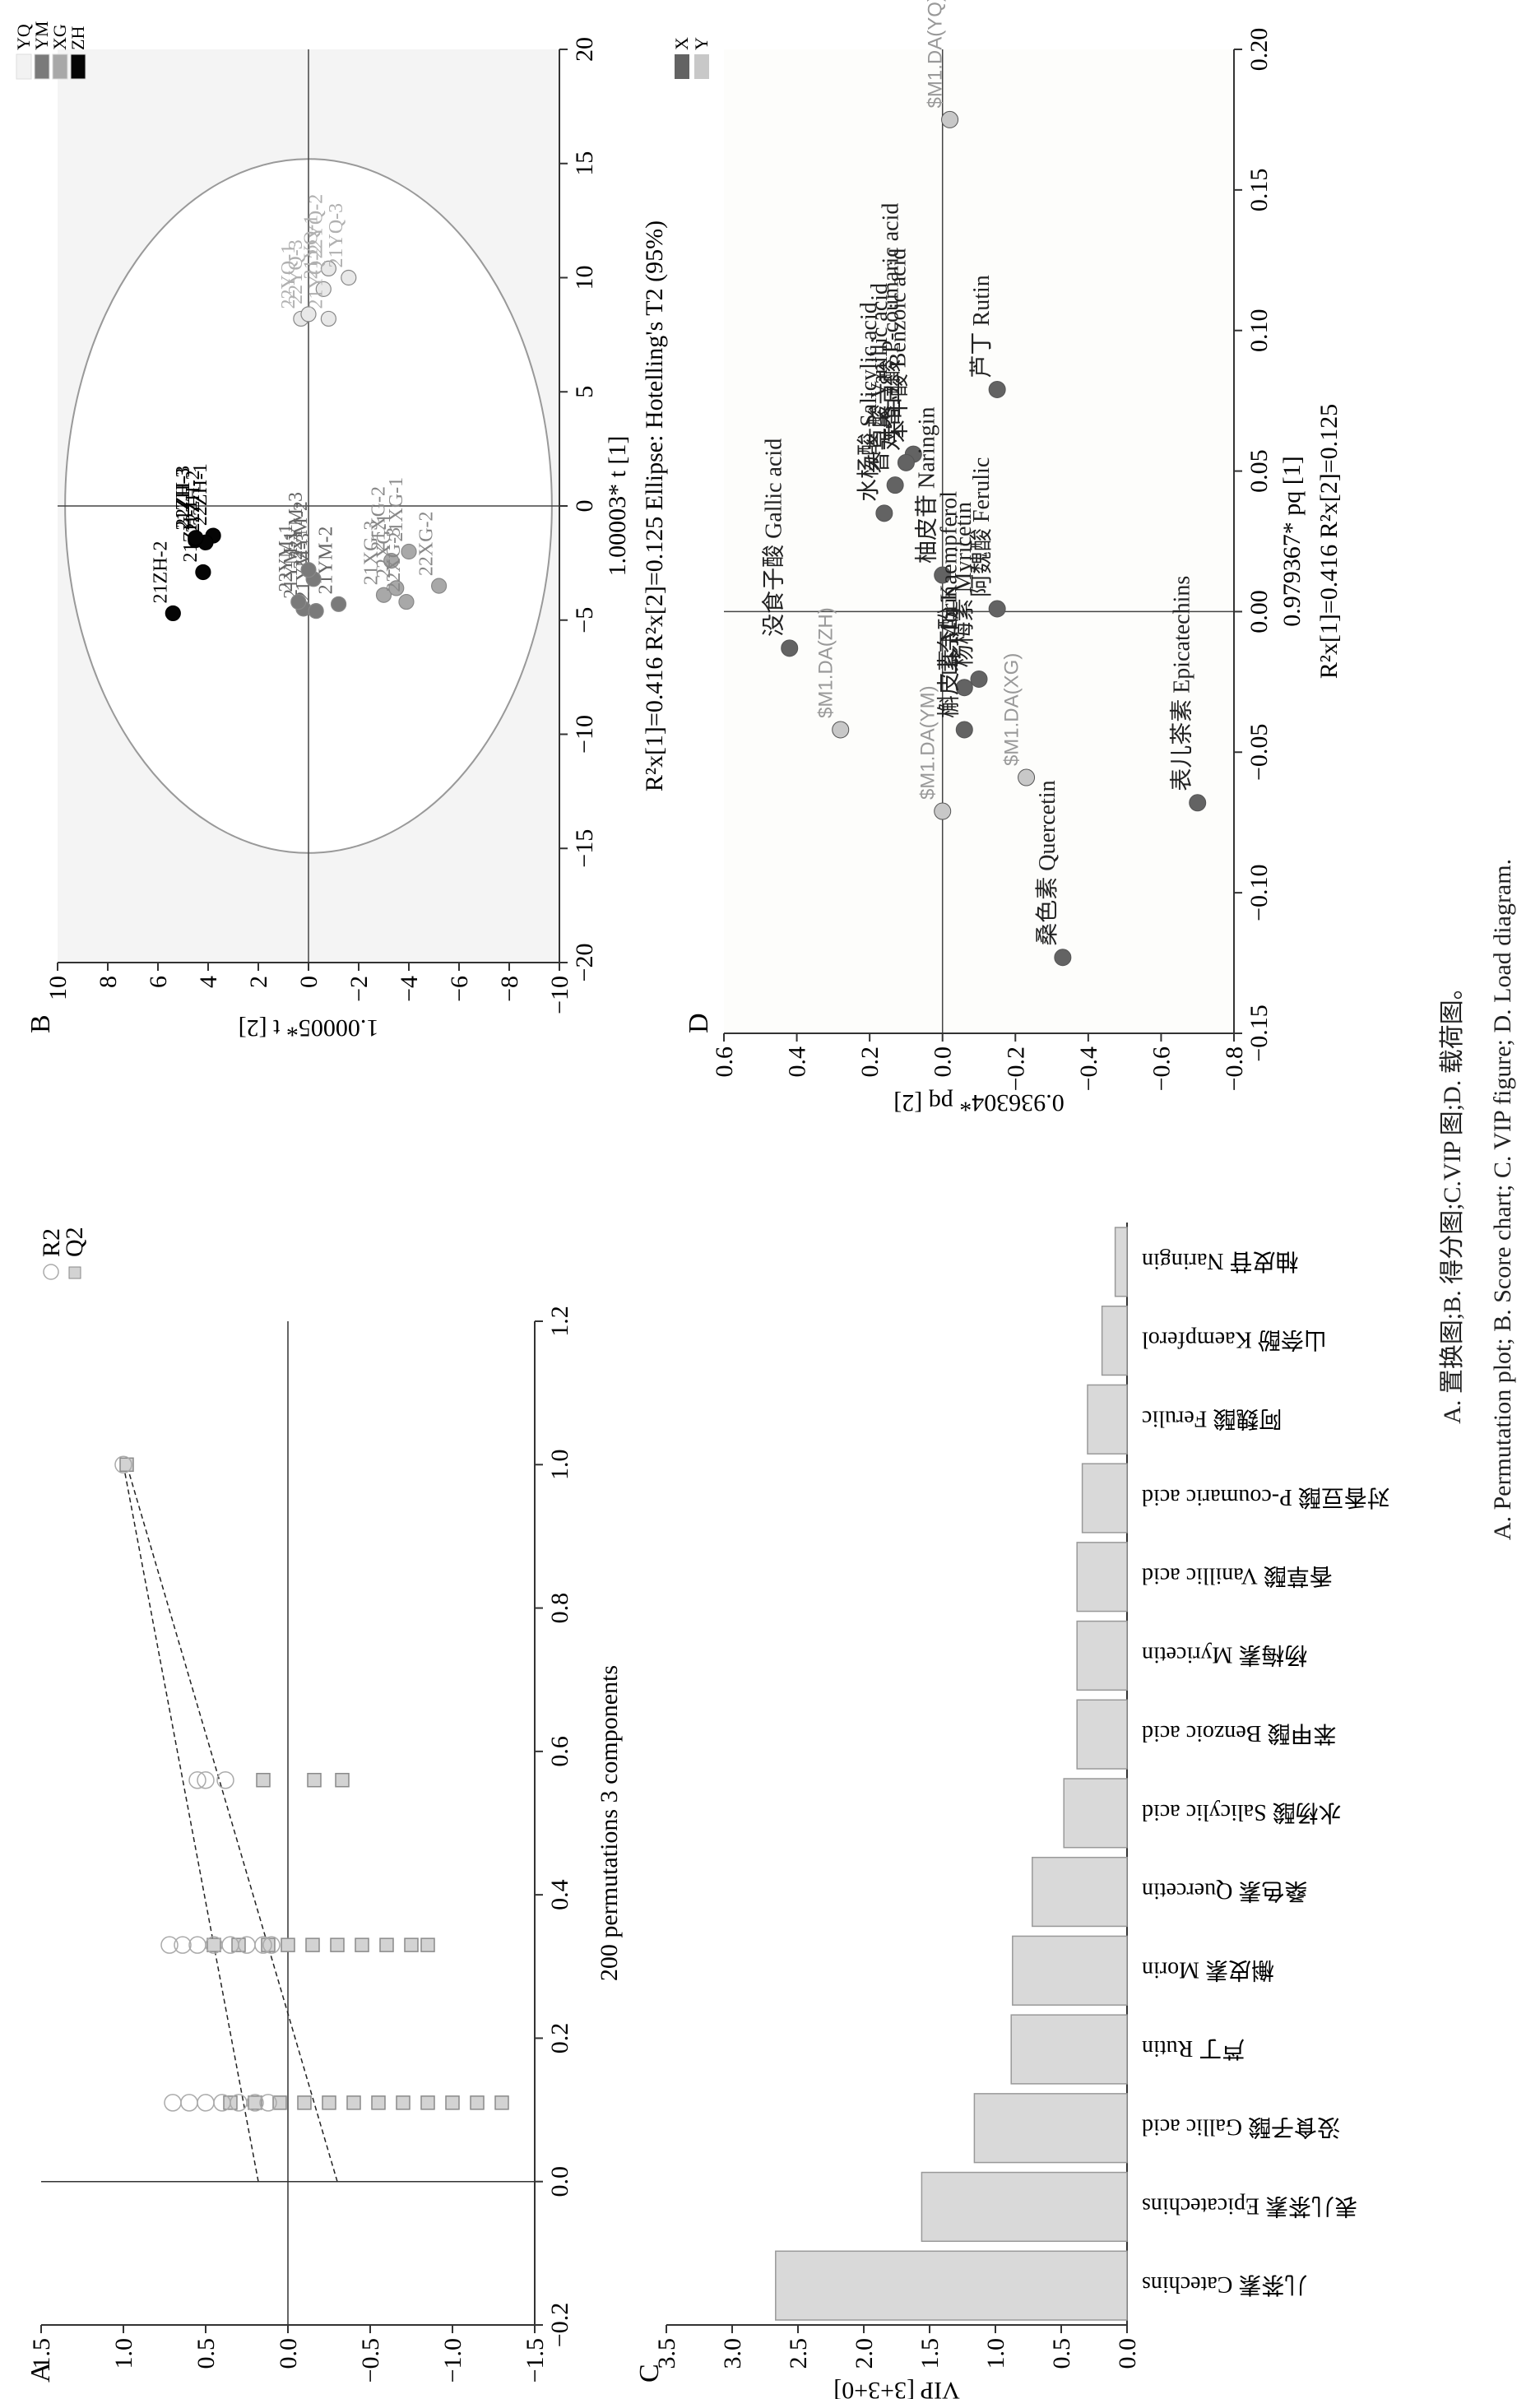 The width and height of the screenshot is (1540, 2399). Describe the element at coordinates (1224, 2285) in the screenshot. I see `vip-category-label: 儿茶素 Catechins` at that location.